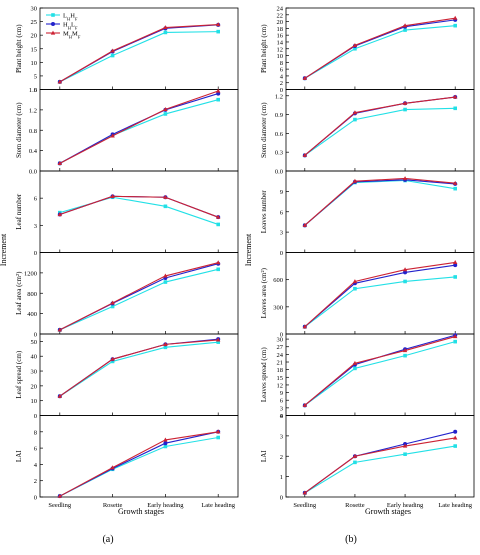 Image resolution: width=480 pixels, height=555 pixels. Describe the element at coordinates (280, 363) in the screenshot. I see `y-tick-label: 21` at that location.